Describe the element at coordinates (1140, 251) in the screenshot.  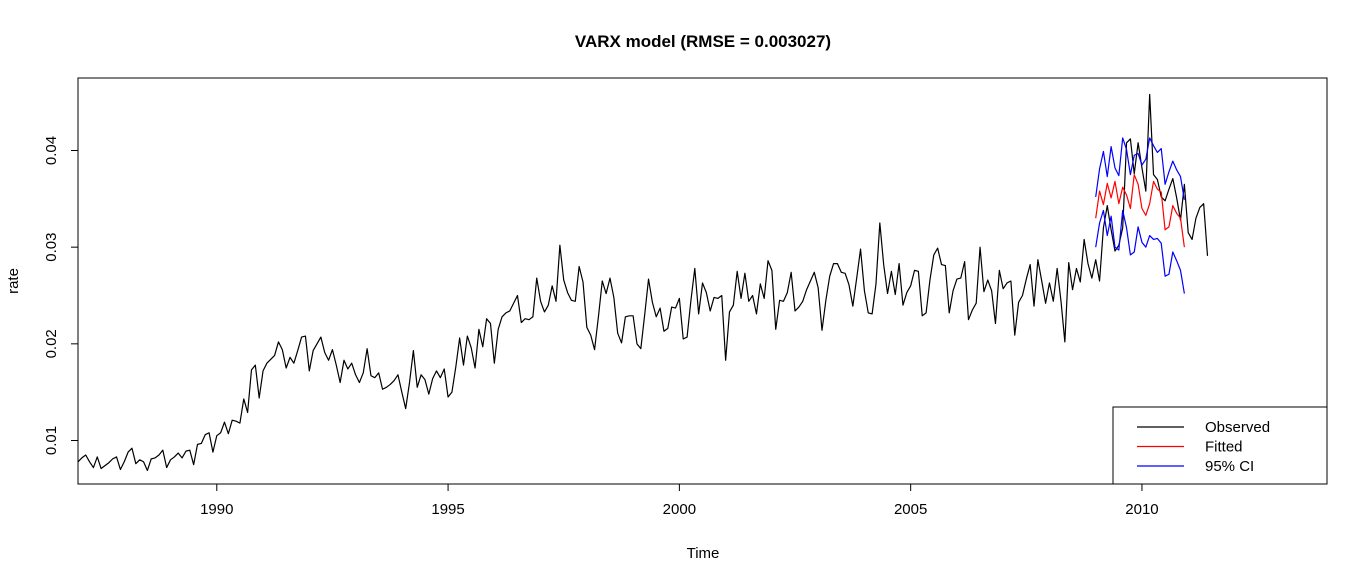
I see `series-line-ci-lower` at that location.